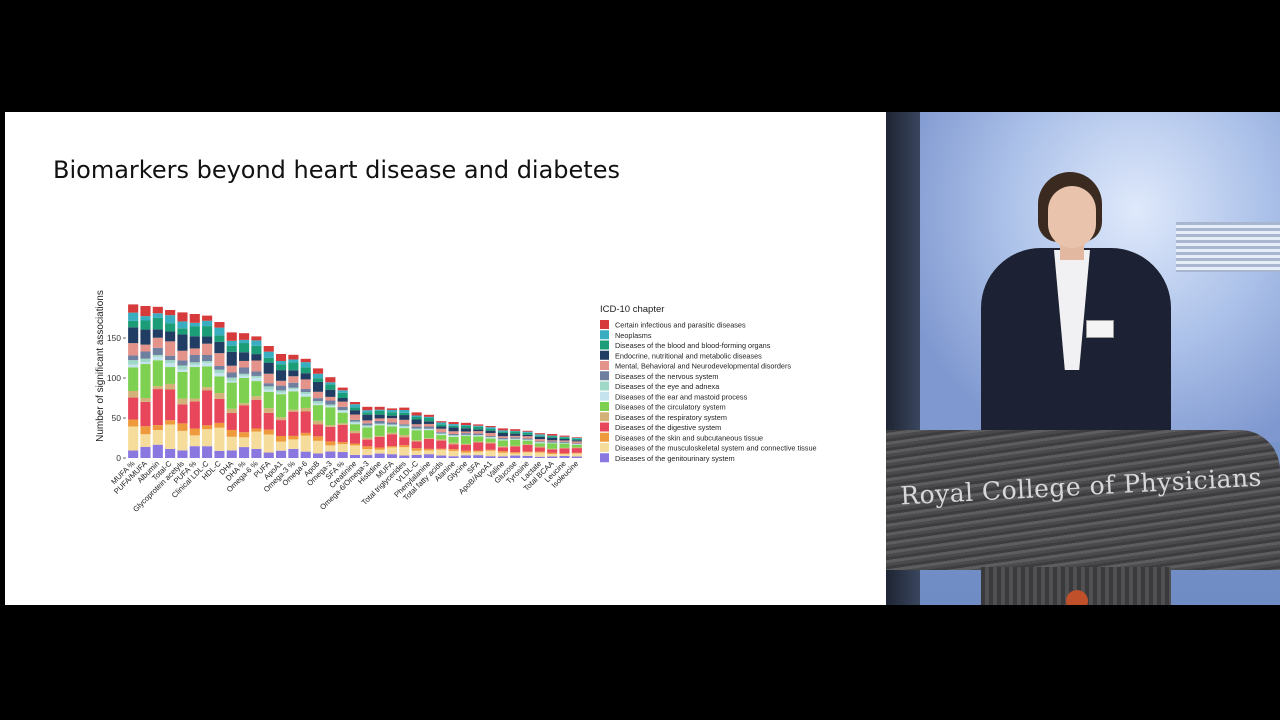 This screenshot has height=720, width=1280. I want to click on legend-entry: Diseases of the digestive system, so click(668, 427).